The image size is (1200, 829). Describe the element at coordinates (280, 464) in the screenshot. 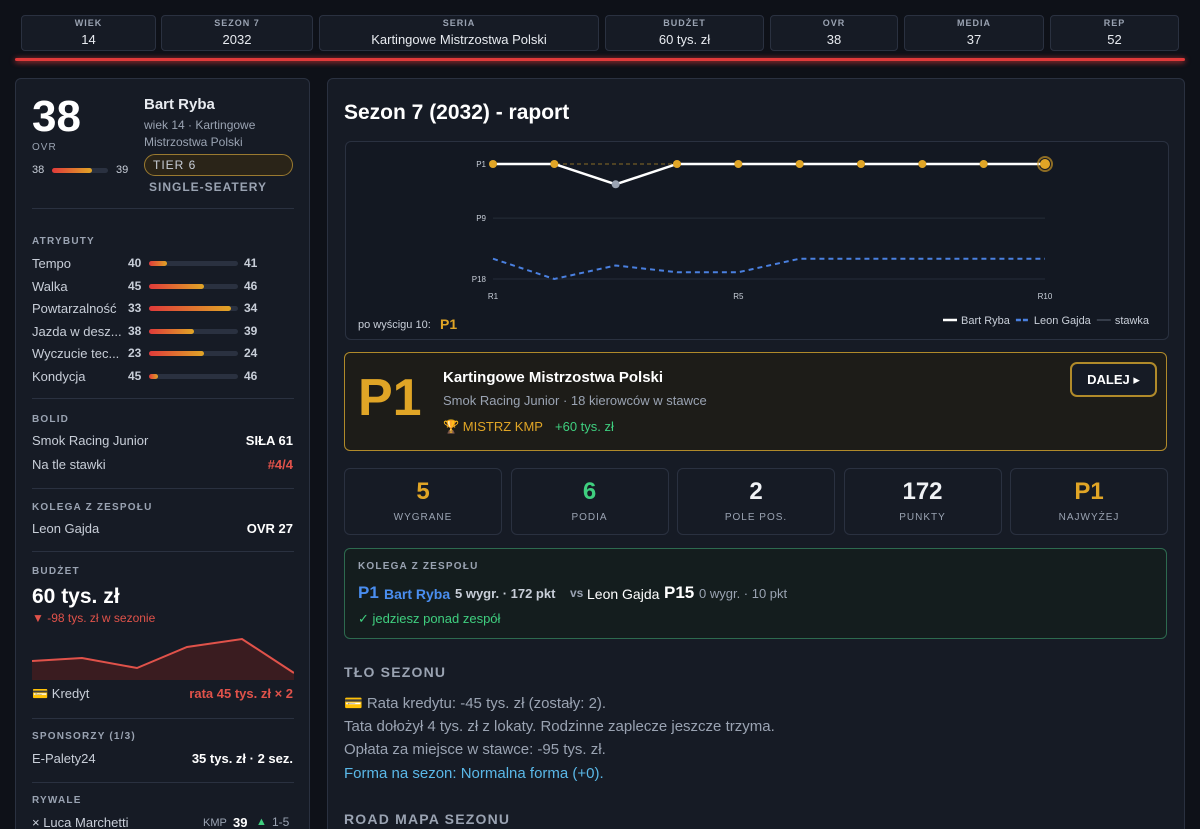

I see `row-value: #4/4` at that location.